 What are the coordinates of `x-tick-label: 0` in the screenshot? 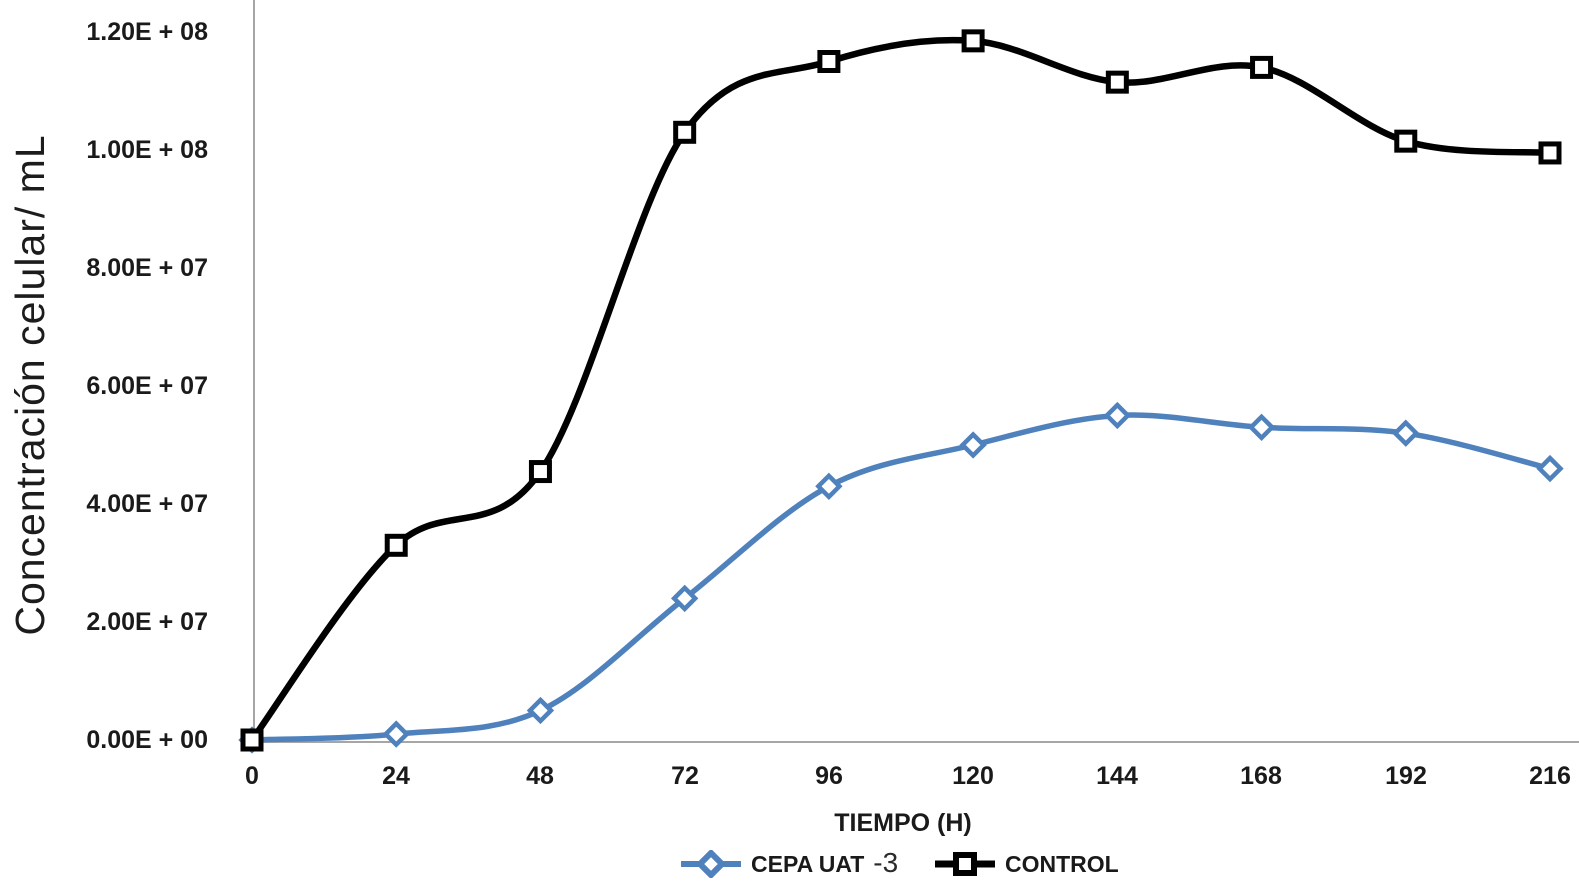 It's located at (252, 776).